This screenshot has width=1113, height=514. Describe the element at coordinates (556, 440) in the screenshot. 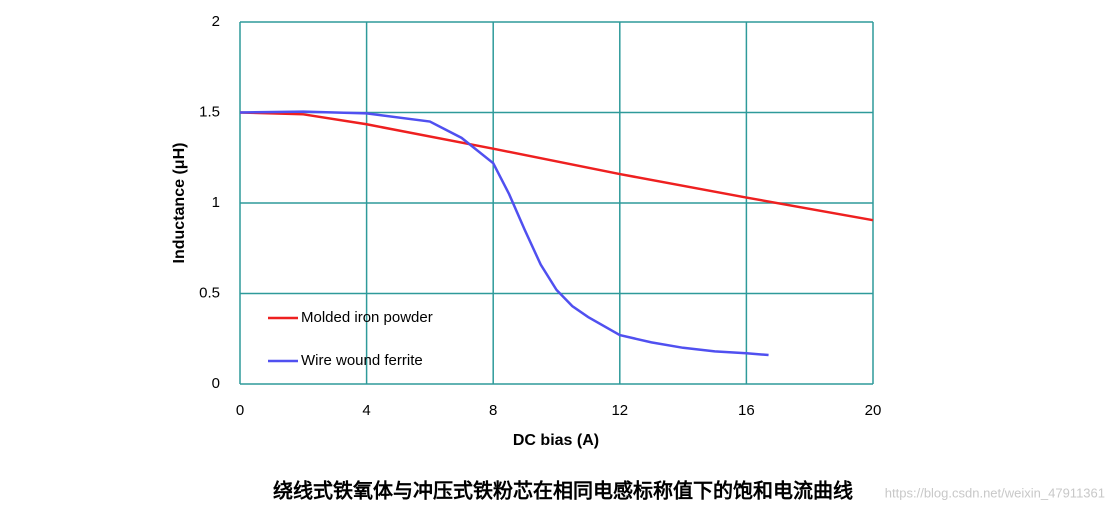

I see `x-axis-title: DC bias (A)` at that location.